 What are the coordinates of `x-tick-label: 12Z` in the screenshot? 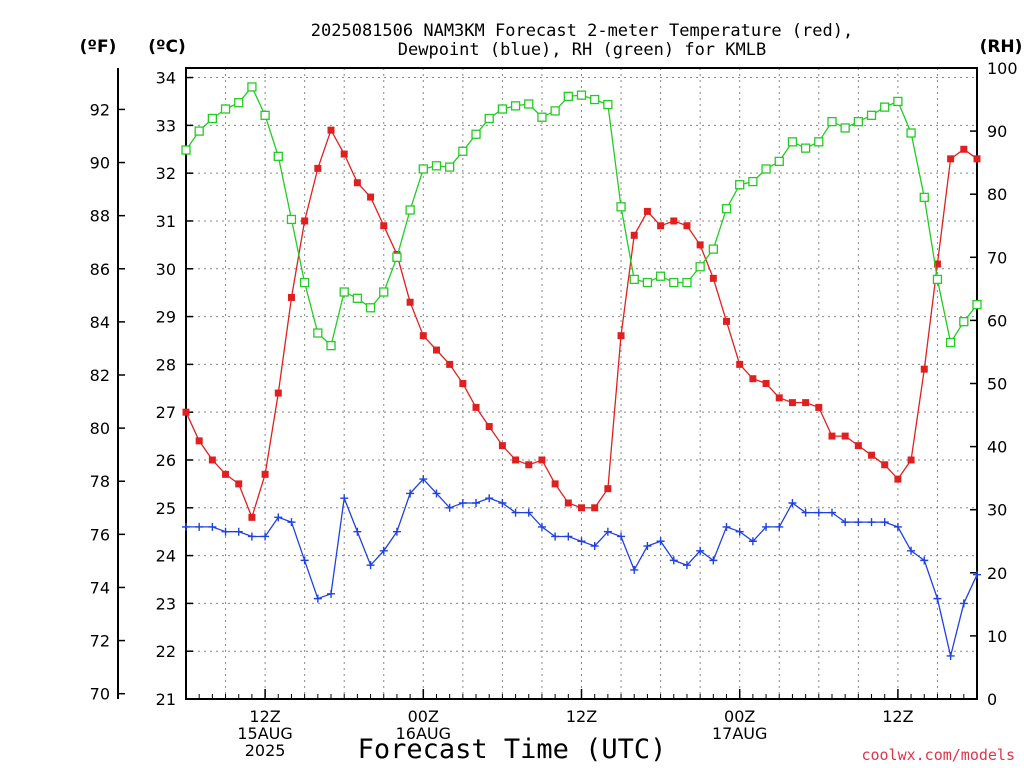 It's located at (264, 716).